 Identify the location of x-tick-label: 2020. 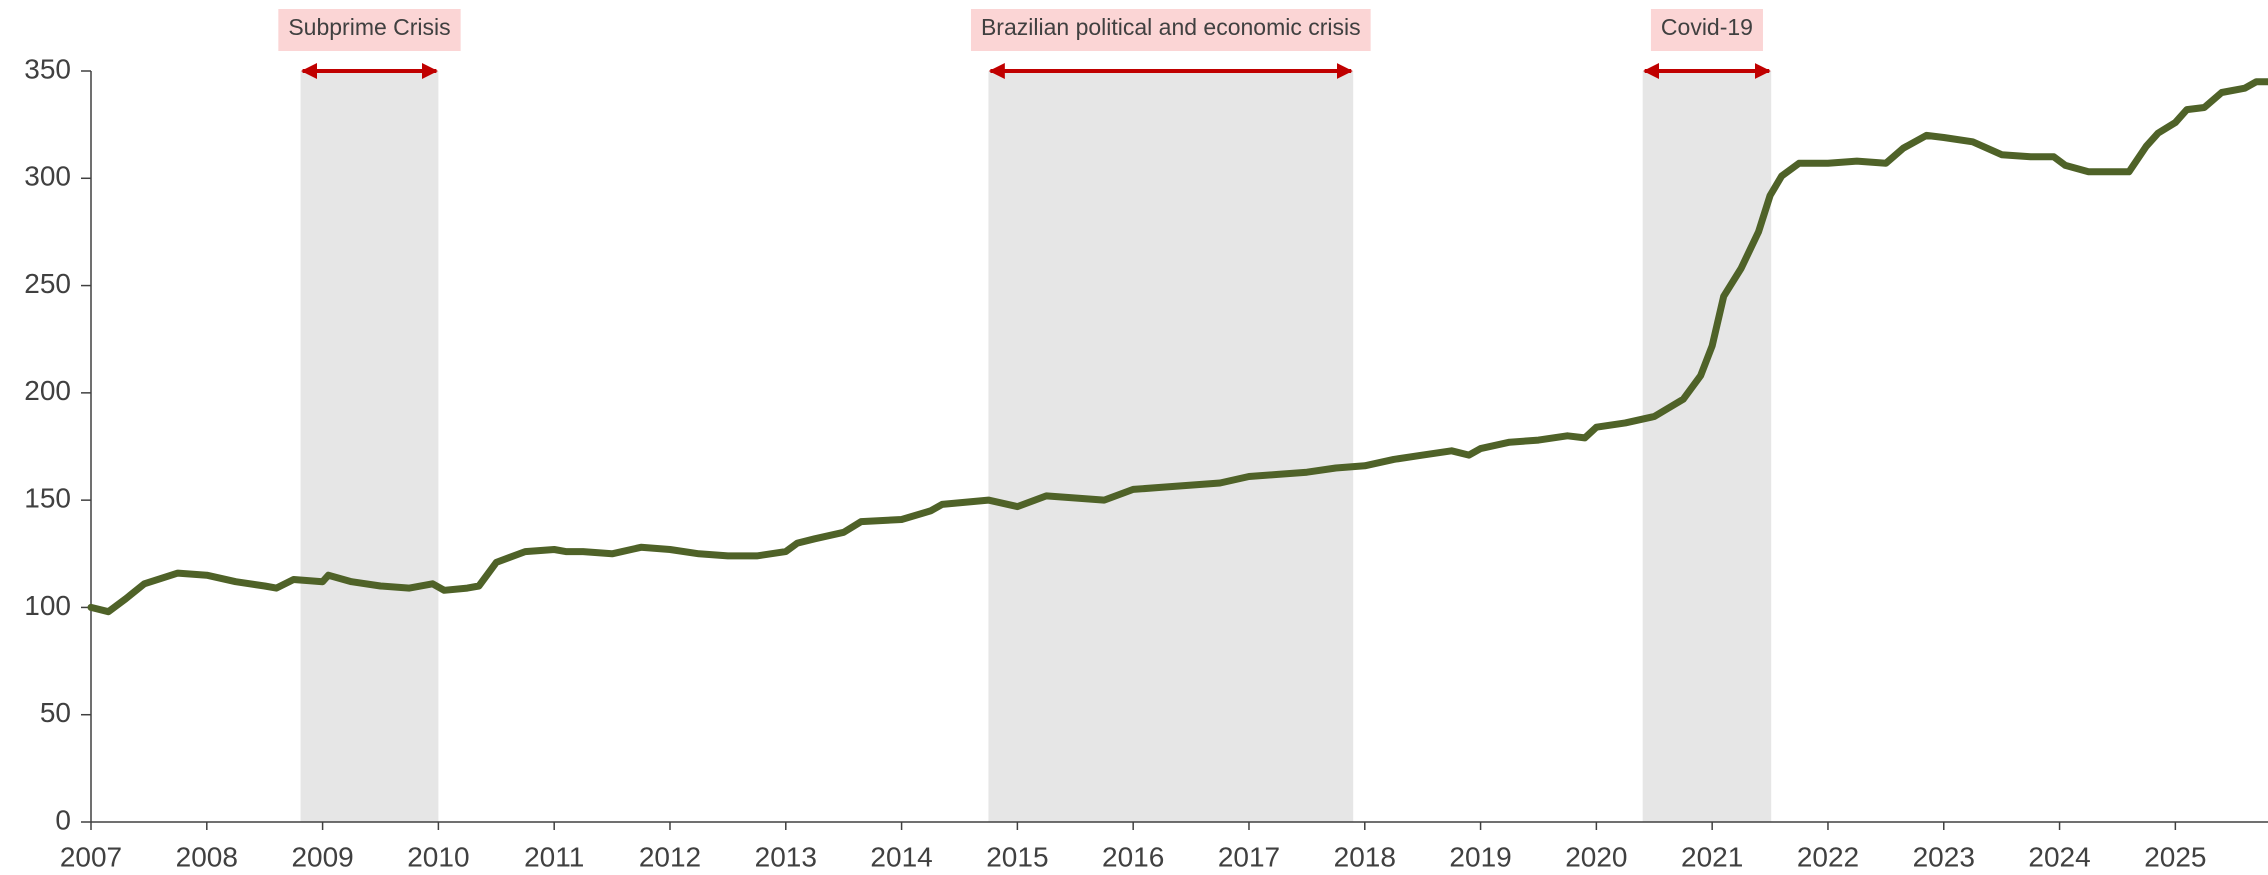
(1596, 856).